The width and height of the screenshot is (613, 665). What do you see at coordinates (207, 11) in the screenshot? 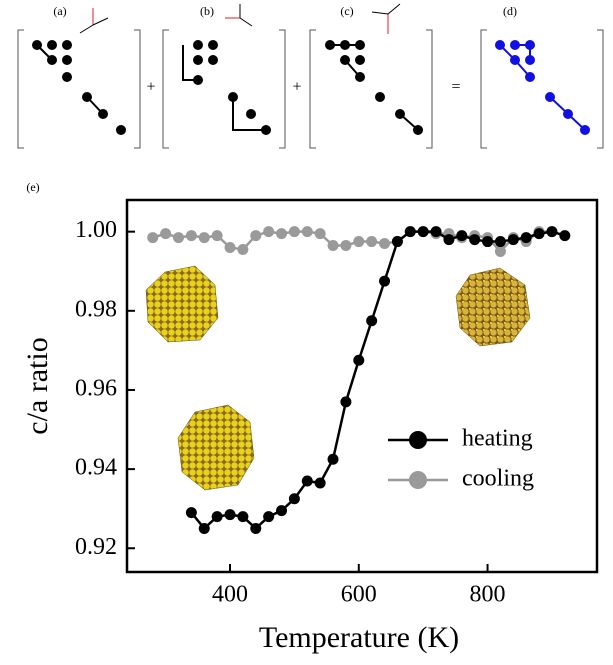
I see `panel-label: (b)` at bounding box center [207, 11].